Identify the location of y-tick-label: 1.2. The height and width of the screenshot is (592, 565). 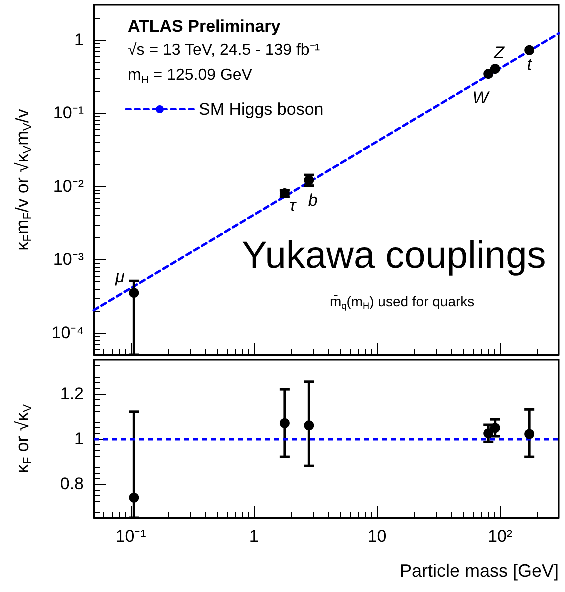
(72, 394).